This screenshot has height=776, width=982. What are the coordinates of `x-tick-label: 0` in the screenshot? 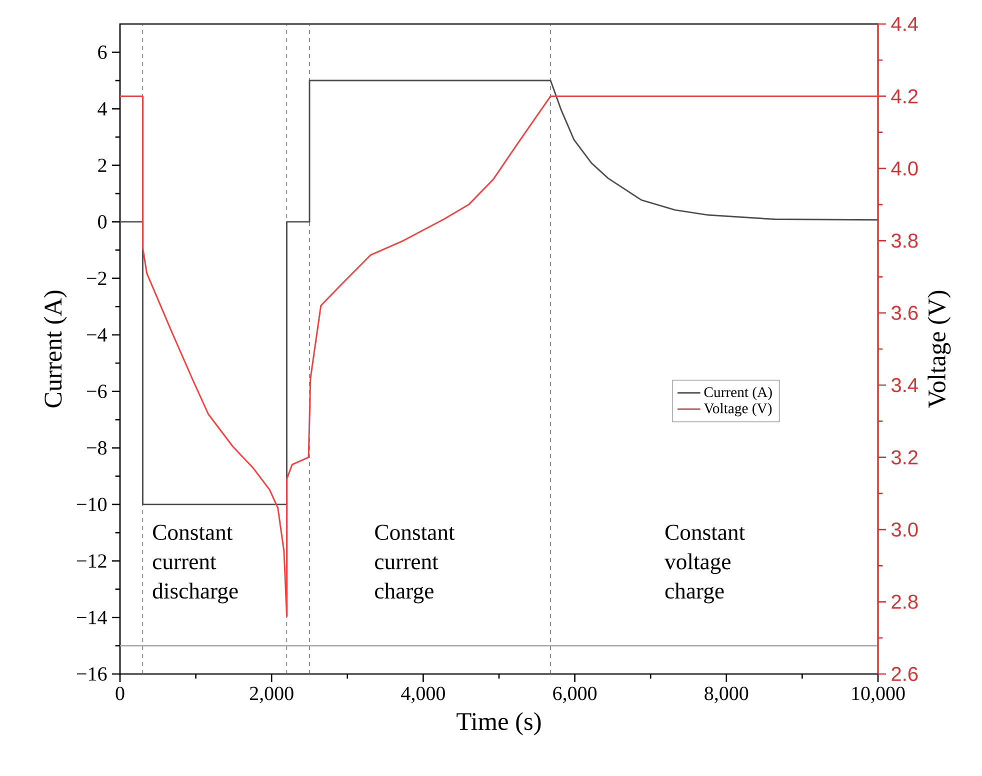 It's located at (120, 693).